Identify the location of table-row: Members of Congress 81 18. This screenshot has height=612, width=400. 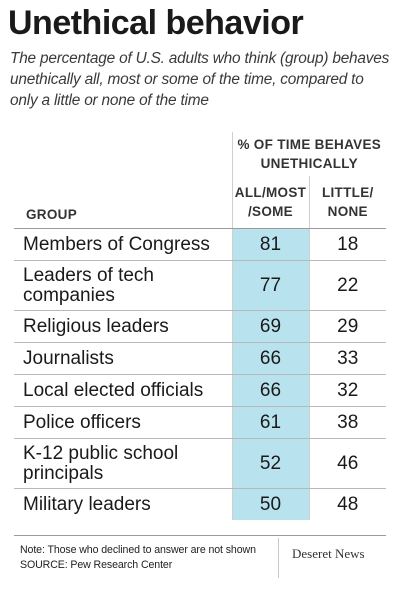
(200, 244).